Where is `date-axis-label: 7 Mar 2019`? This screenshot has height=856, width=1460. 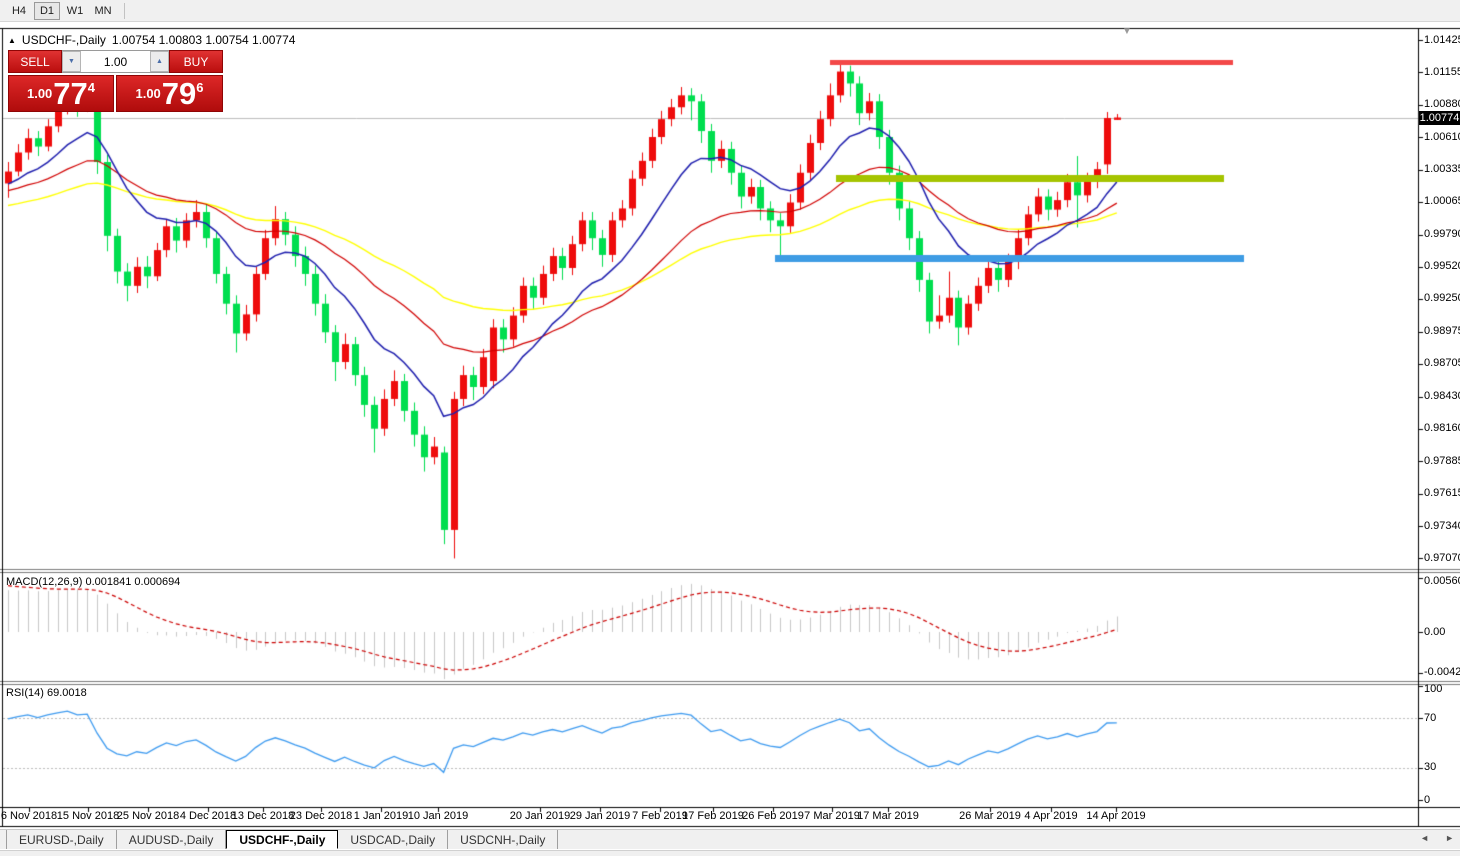
date-axis-label: 7 Mar 2019 is located at coordinates (832, 816).